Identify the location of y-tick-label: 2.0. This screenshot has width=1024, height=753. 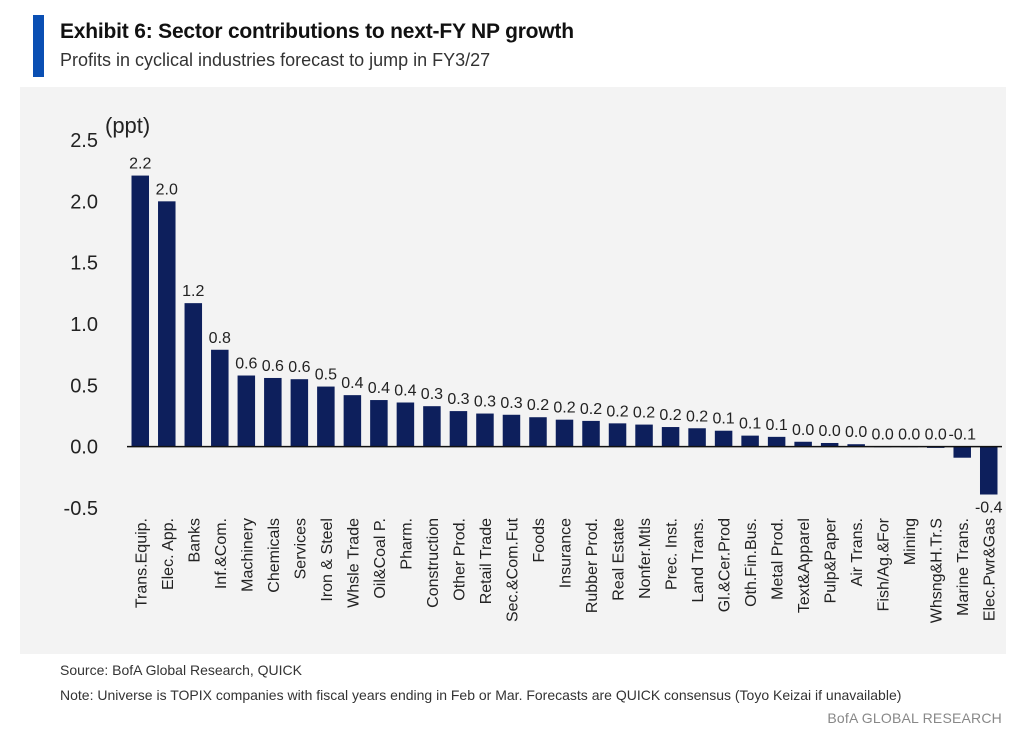
(84, 202).